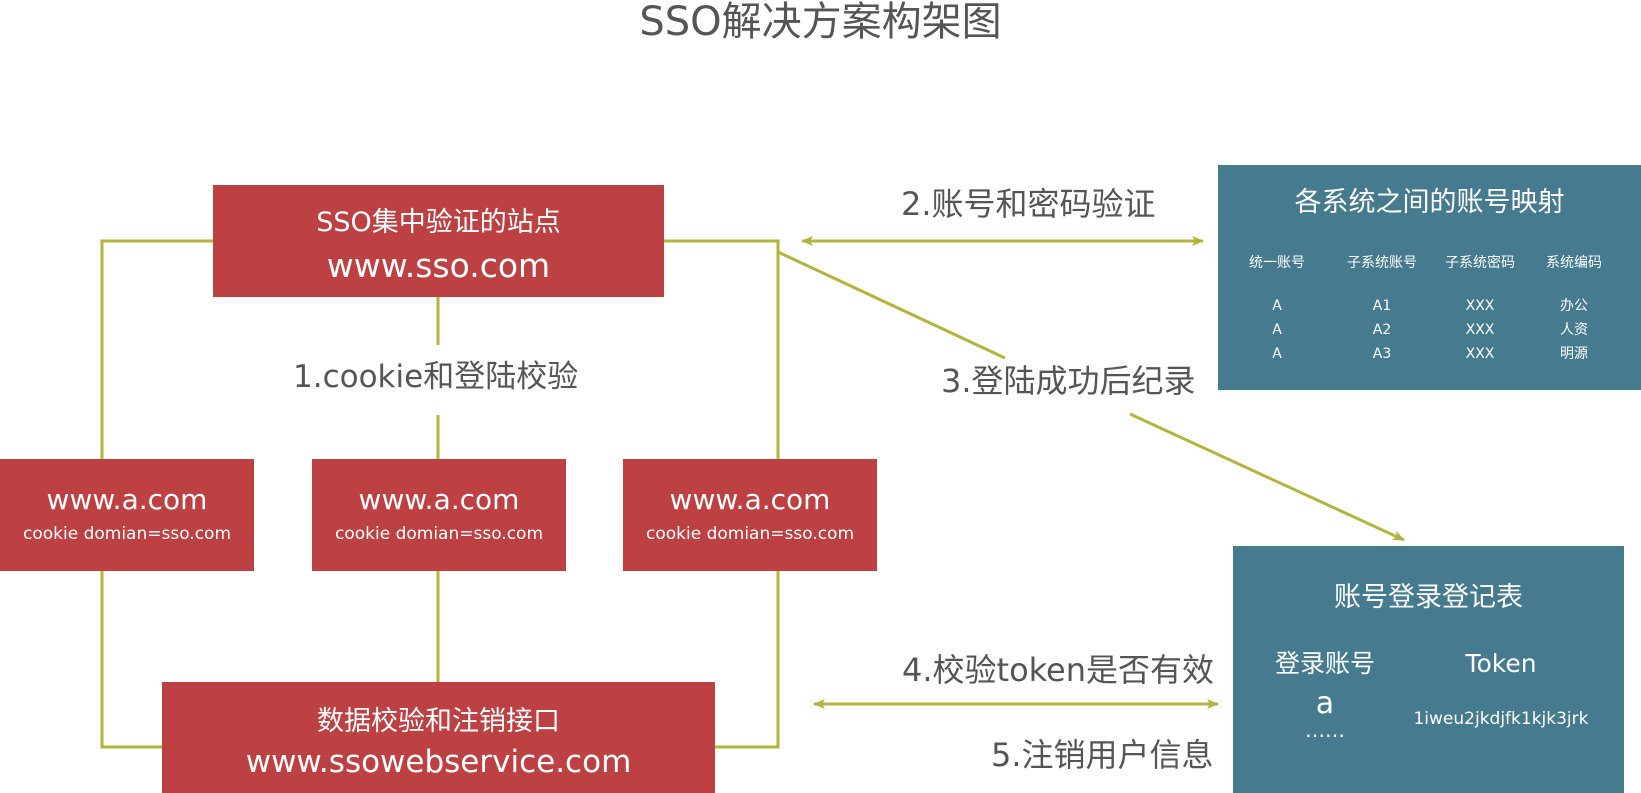  Describe the element at coordinates (1429, 202) in the screenshot. I see `mapping-table-title: 各系统之间的账号映射` at that location.